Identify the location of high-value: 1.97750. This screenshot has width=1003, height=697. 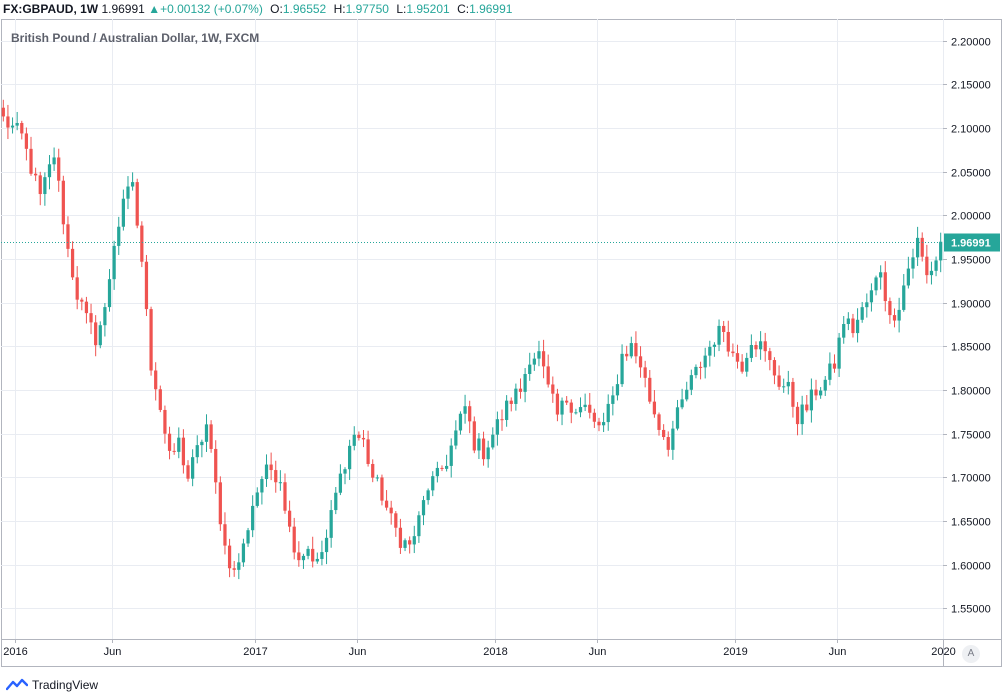
(367, 9).